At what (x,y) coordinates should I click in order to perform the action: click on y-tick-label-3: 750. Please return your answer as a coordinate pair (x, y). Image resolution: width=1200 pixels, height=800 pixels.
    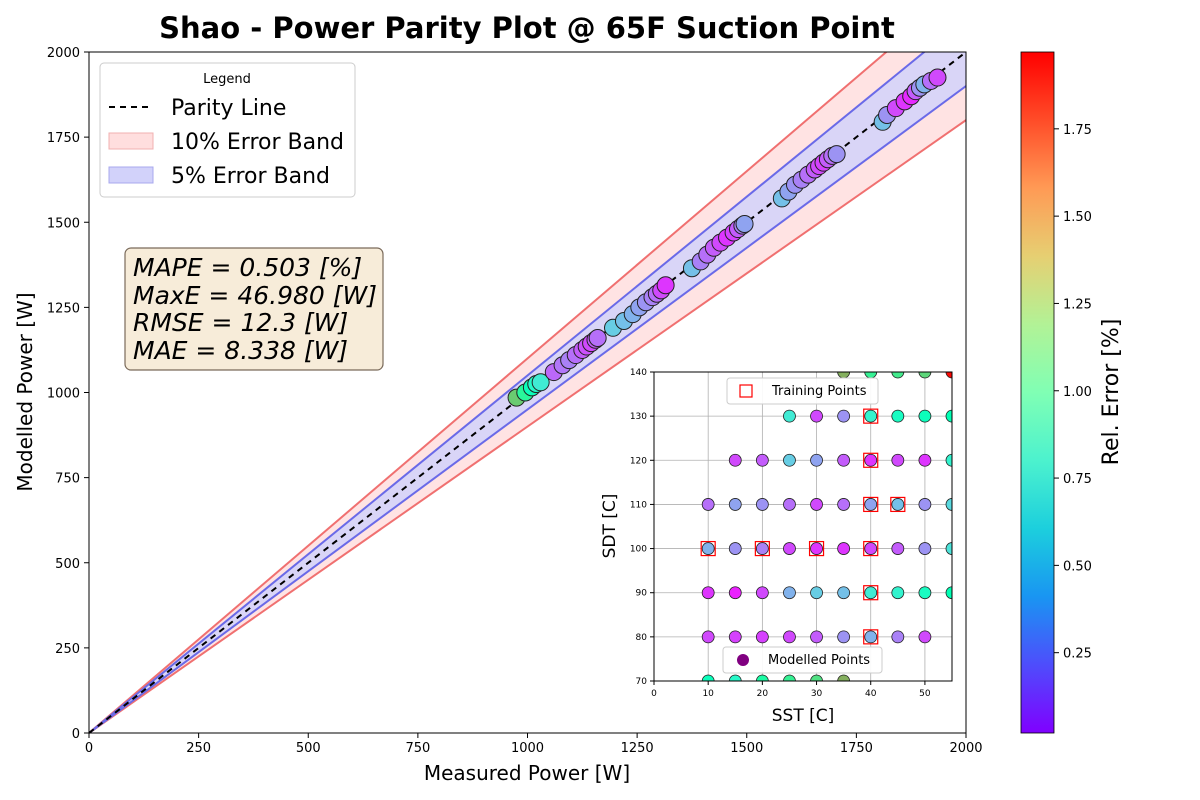
    Looking at the image, I should click on (67, 479).